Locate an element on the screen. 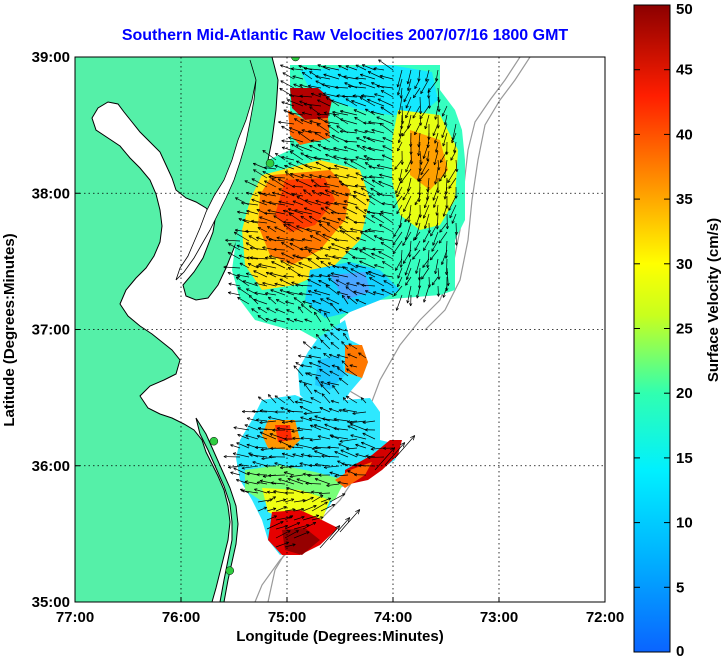 The width and height of the screenshot is (724, 659). y-tick-label: 36:00 is located at coordinates (51, 466).